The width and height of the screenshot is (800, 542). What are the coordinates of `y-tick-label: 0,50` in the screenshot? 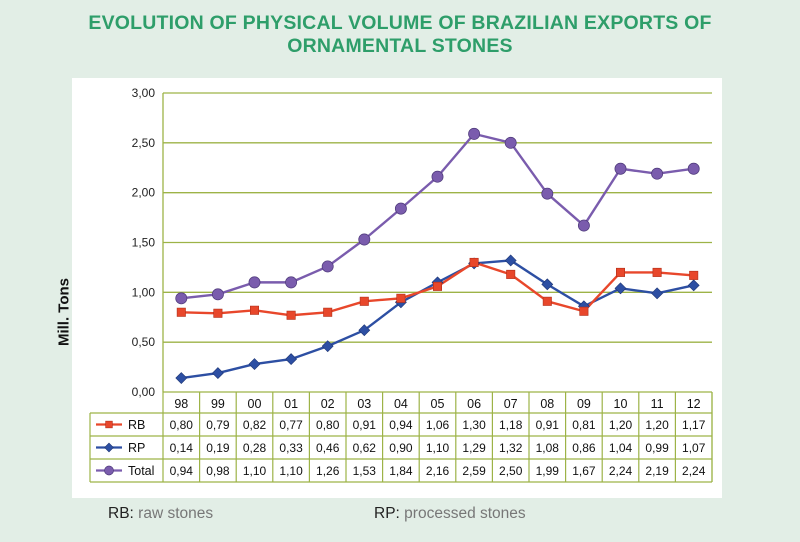 It's located at (144, 342).